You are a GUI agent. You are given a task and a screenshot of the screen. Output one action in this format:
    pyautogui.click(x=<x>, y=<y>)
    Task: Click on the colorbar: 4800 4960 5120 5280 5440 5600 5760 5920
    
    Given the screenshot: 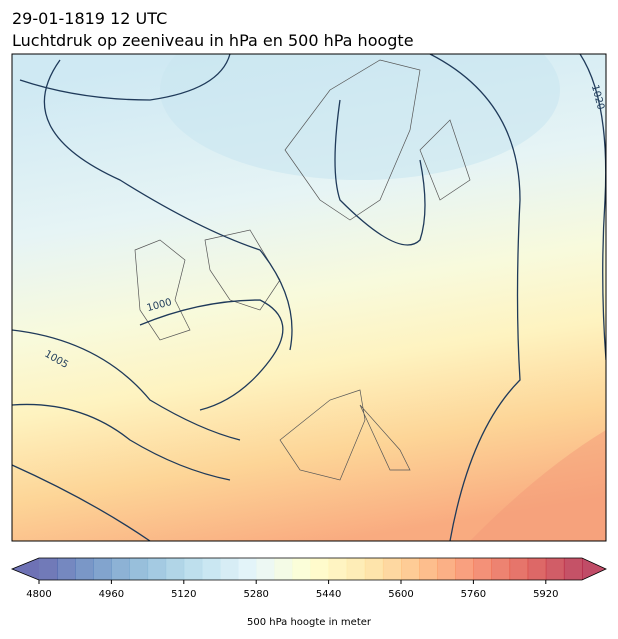 What is the action you would take?
    pyautogui.click(x=308, y=578)
    